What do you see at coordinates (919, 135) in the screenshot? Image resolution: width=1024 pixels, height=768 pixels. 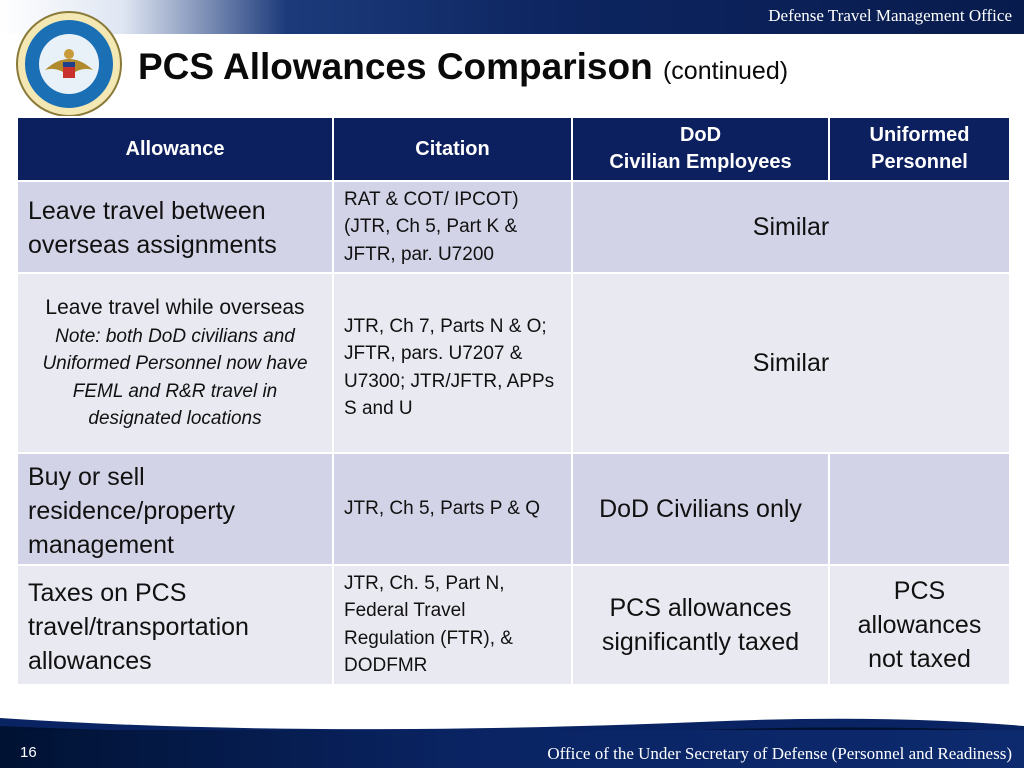 I see `header-uniformed-line1: Uniformed` at bounding box center [919, 135].